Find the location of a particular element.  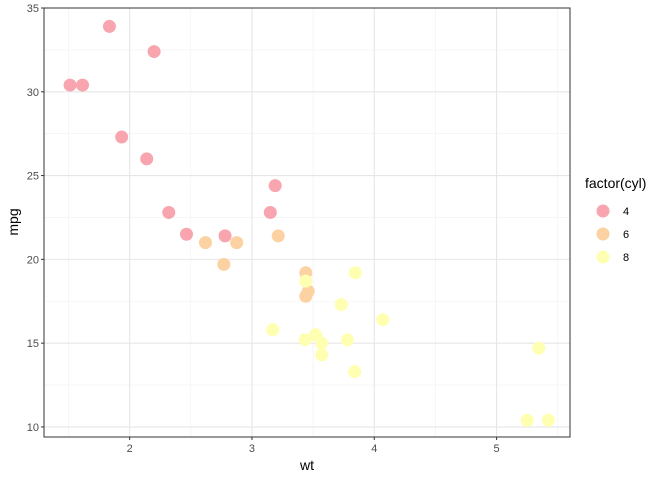

y-axis-ticks: 10 15 20 25 30 35 is located at coordinates (35, 218).